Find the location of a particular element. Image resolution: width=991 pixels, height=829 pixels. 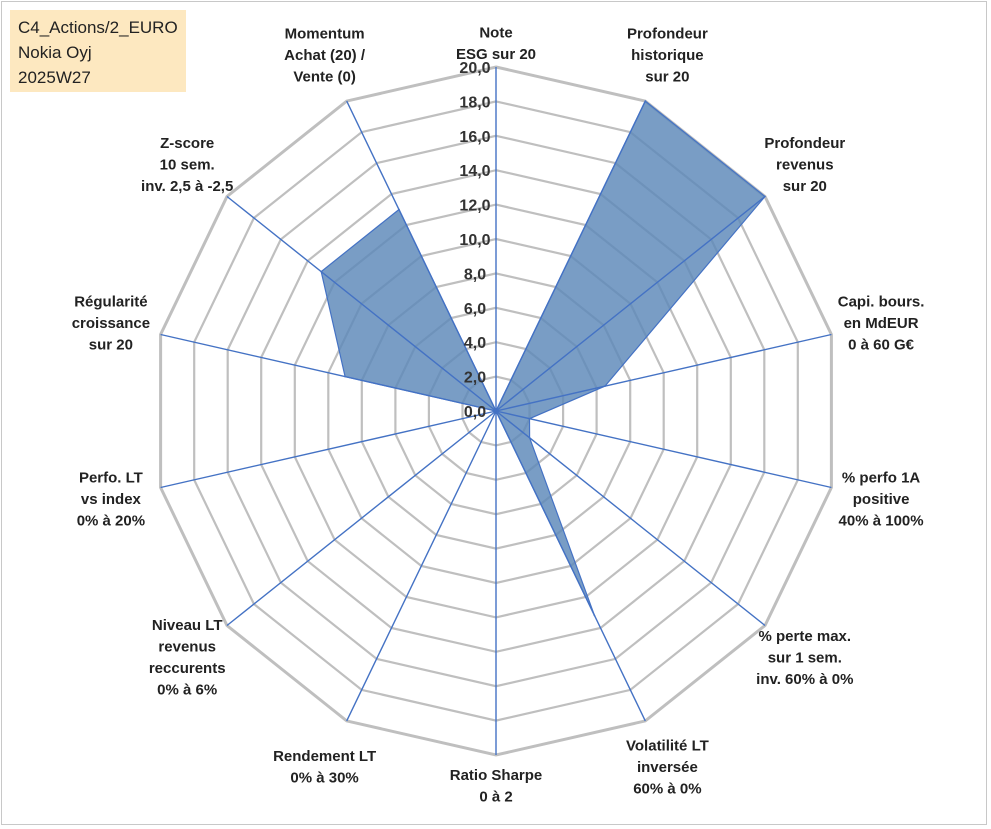

tick-label: 6,0 is located at coordinates (475, 309).